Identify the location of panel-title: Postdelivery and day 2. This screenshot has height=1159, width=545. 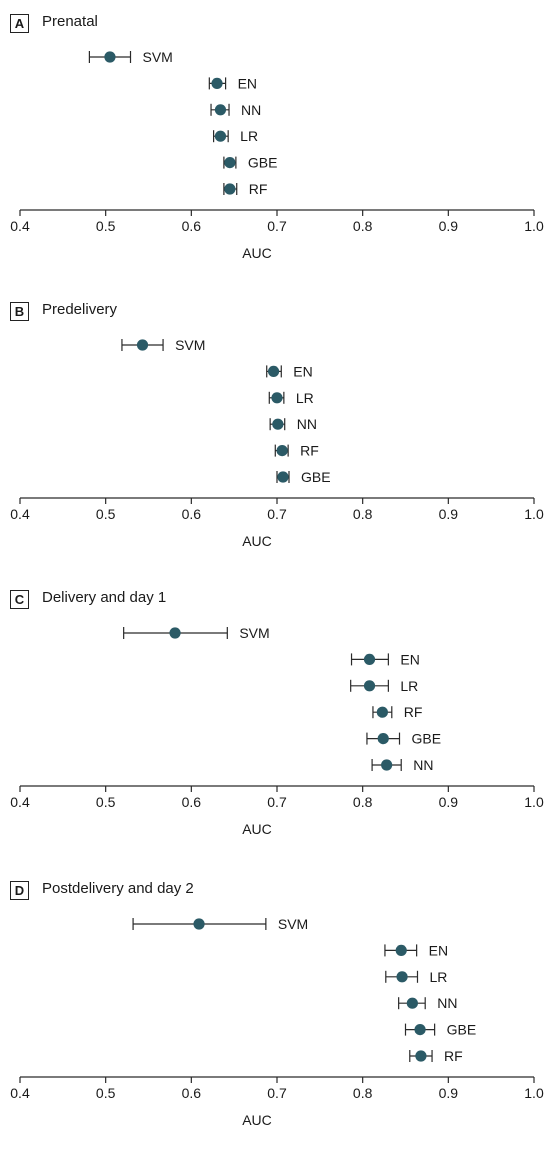
(118, 888).